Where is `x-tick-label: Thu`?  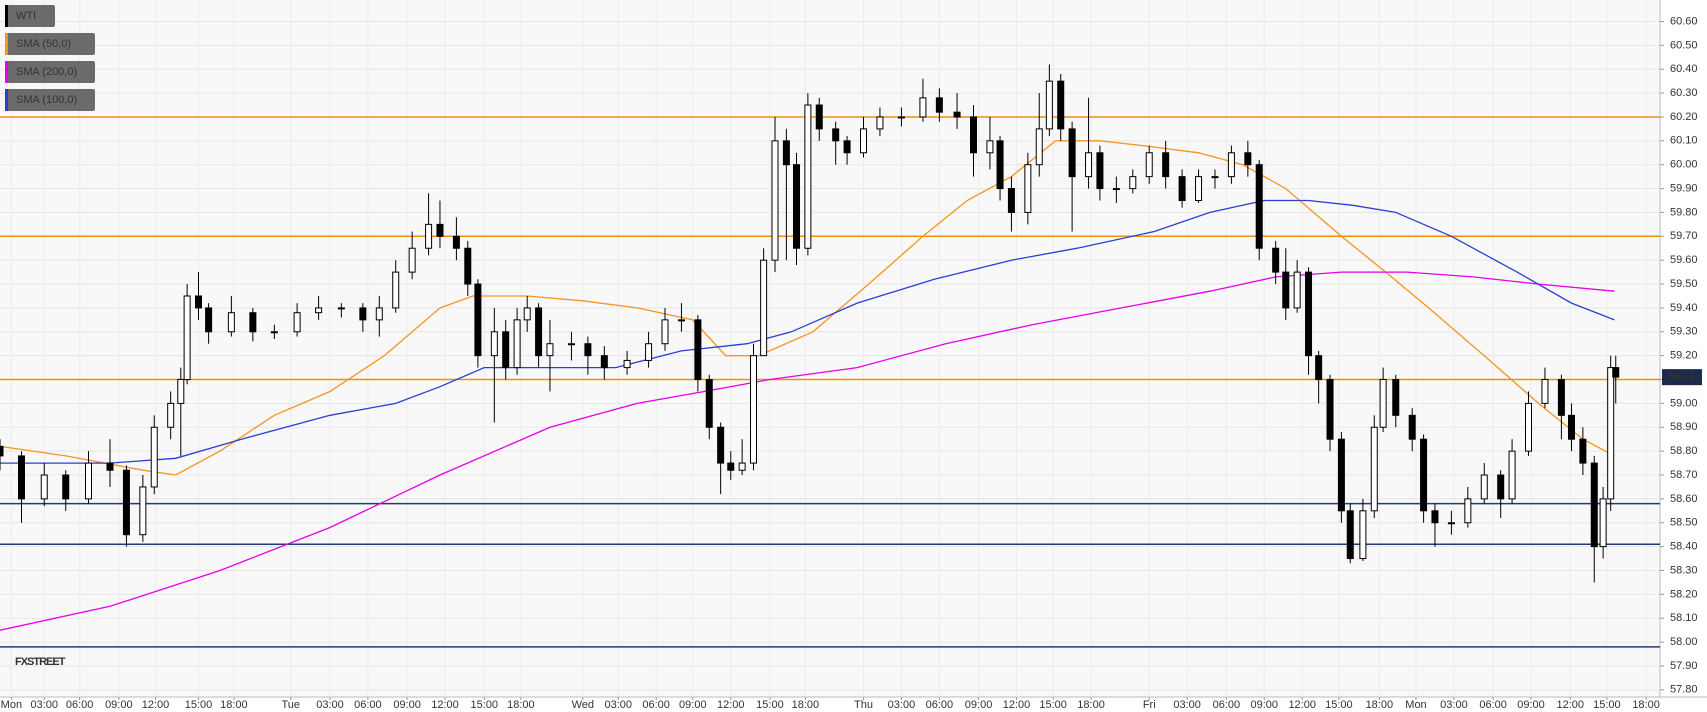 x-tick-label: Thu is located at coordinates (863, 705).